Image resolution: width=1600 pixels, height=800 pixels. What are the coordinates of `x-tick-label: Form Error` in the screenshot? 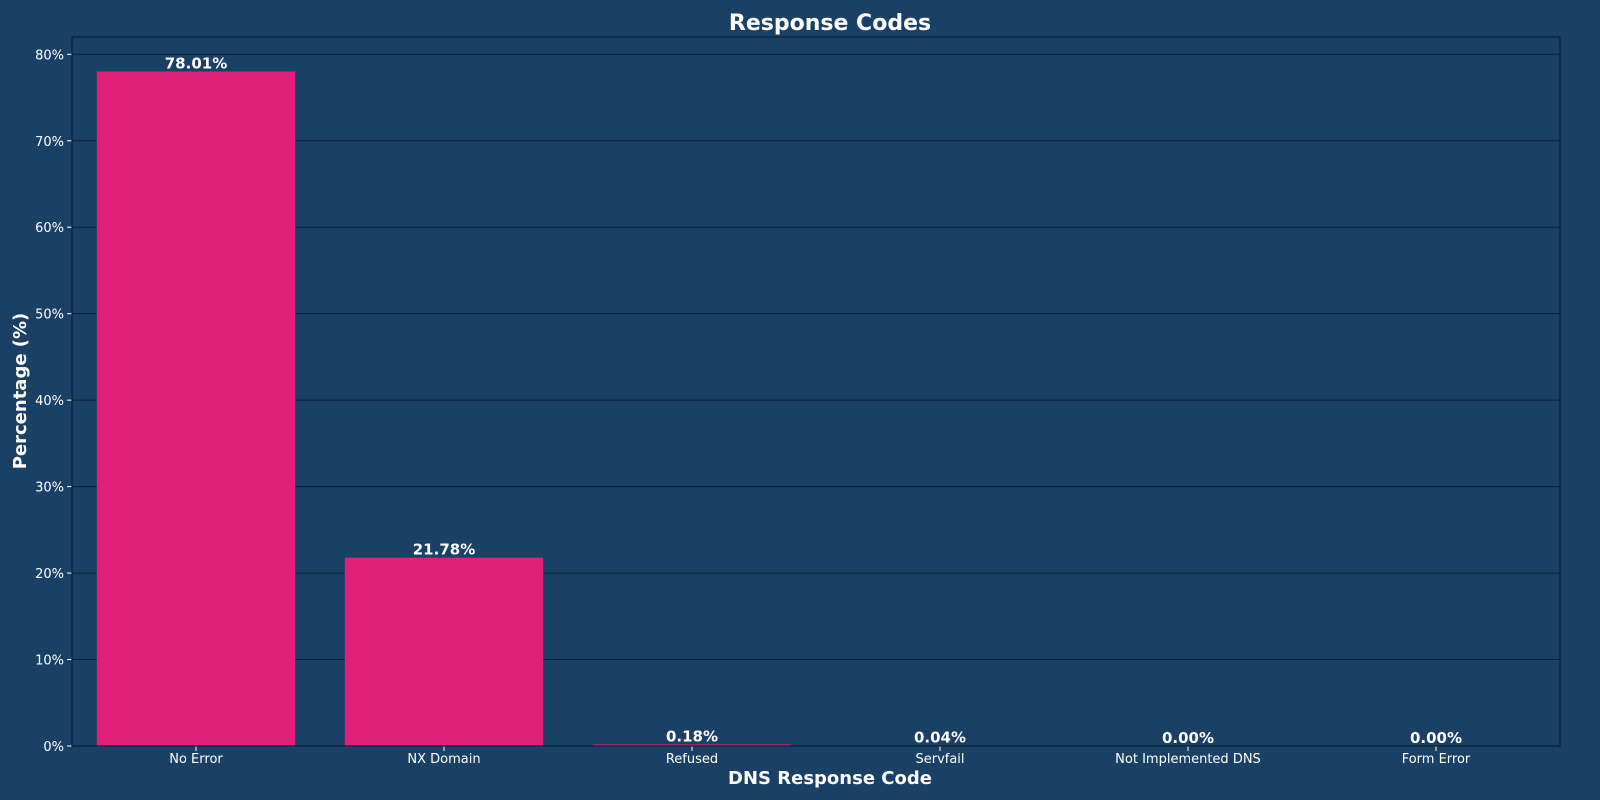 It's located at (1436, 759).